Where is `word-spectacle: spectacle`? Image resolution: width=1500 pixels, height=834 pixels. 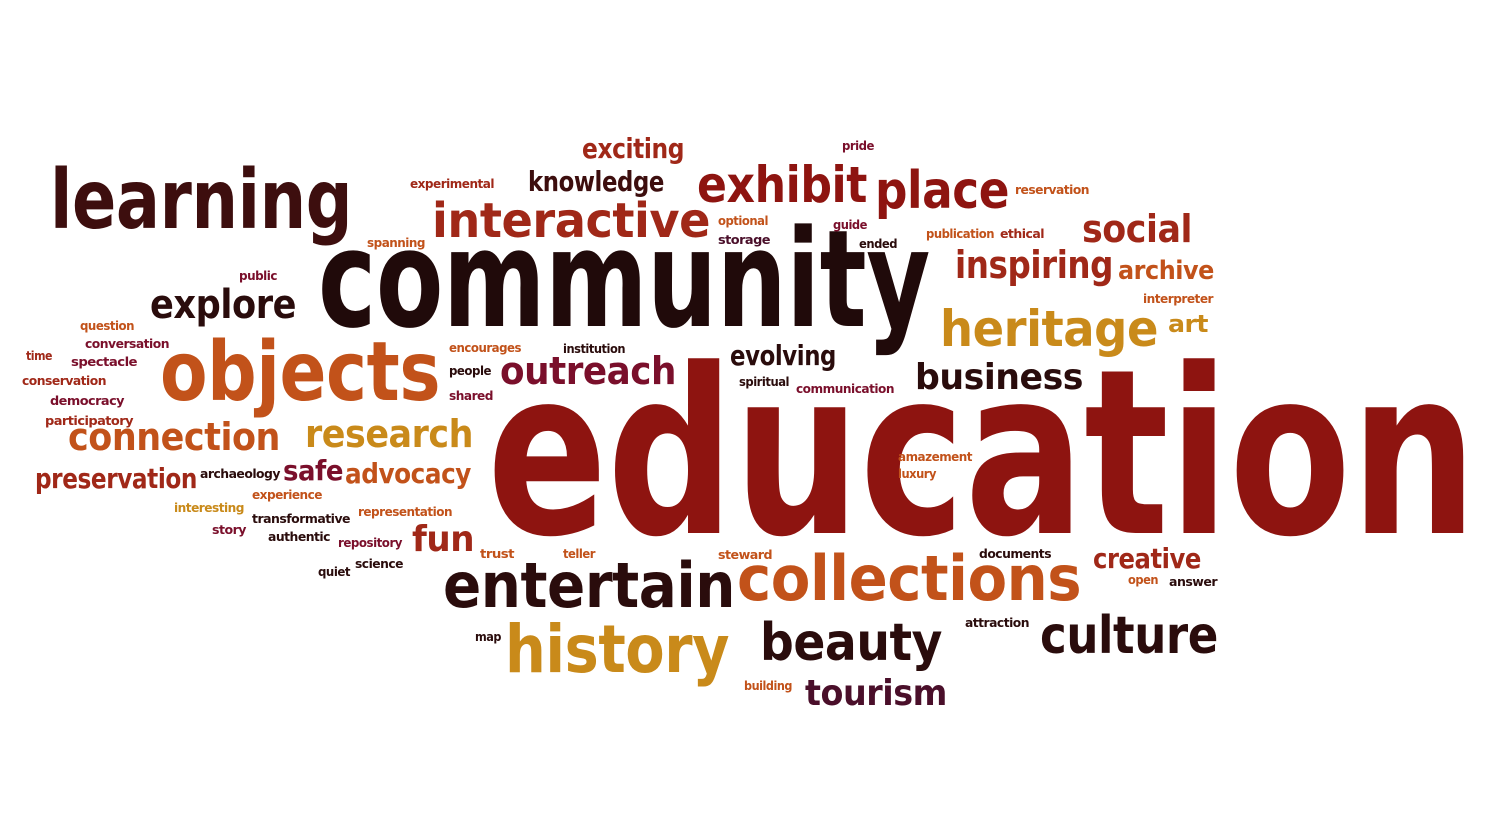 word-spectacle: spectacle is located at coordinates (104, 362).